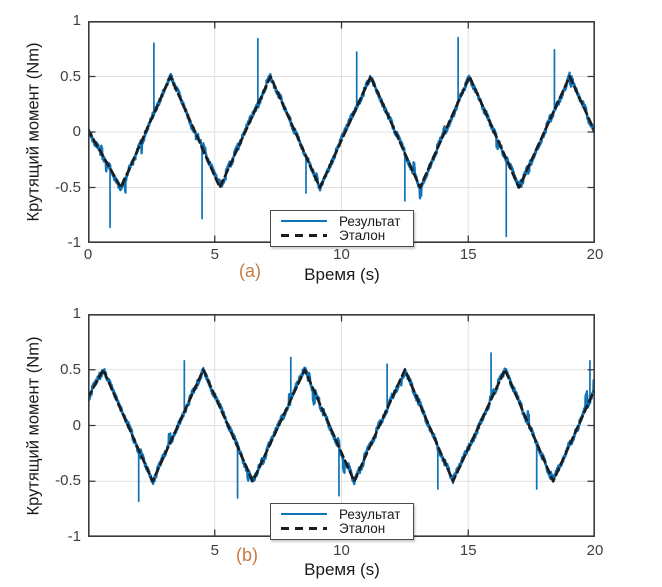 The height and width of the screenshot is (587, 662). Describe the element at coordinates (88, 254) in the screenshot. I see `x-axis-tick-label: 0` at that location.